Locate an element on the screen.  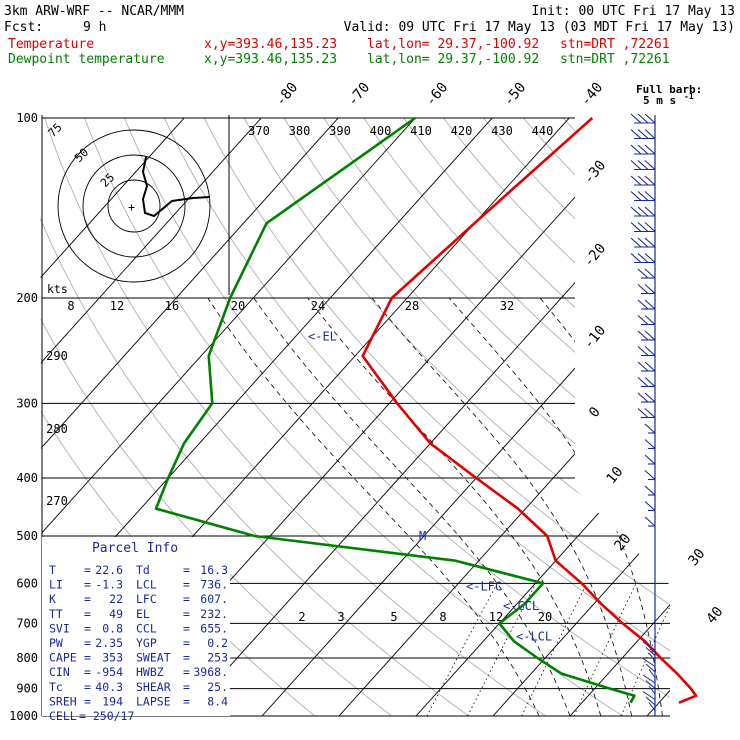
hodograph-label-25: 25 is located at coordinates (108, 180).